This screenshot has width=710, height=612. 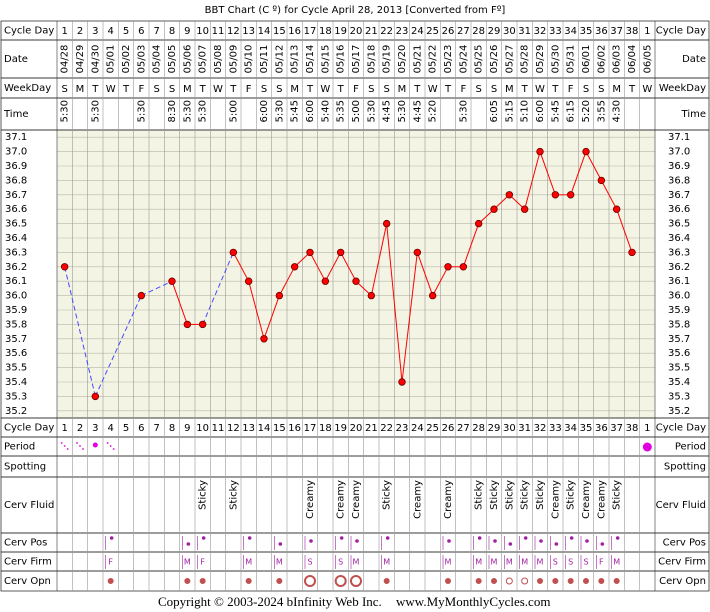 What do you see at coordinates (16, 310) in the screenshot?
I see `y-tick-label: 35.9` at bounding box center [16, 310].